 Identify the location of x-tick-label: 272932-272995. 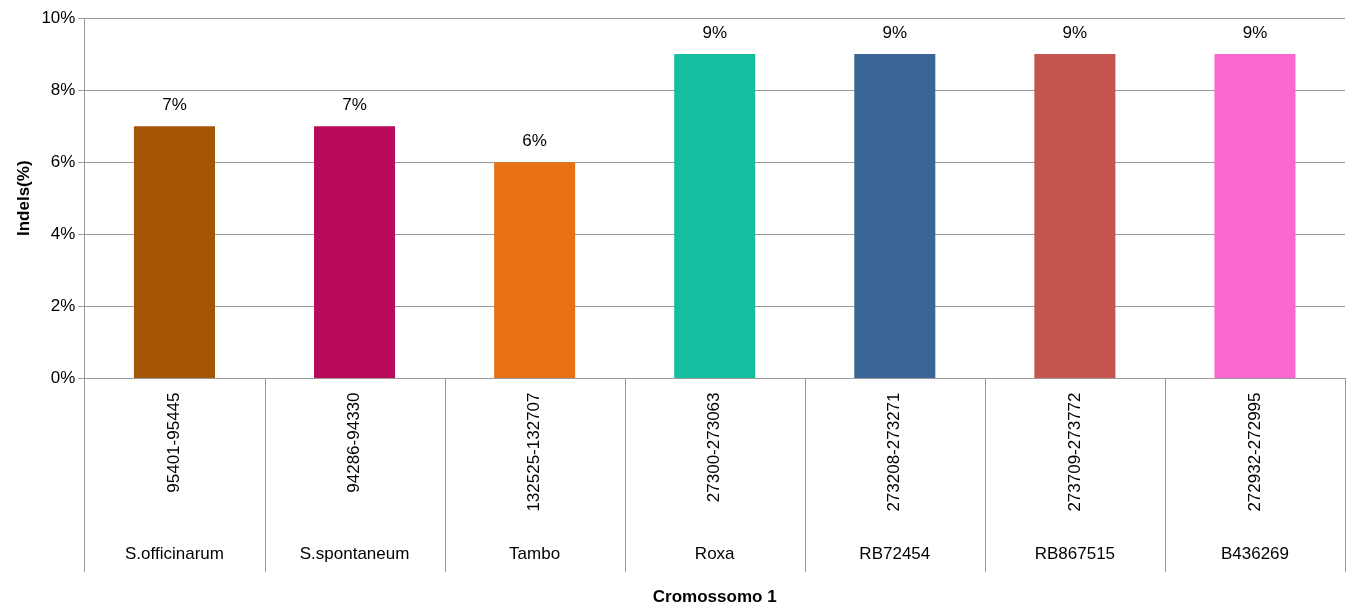
(1254, 452).